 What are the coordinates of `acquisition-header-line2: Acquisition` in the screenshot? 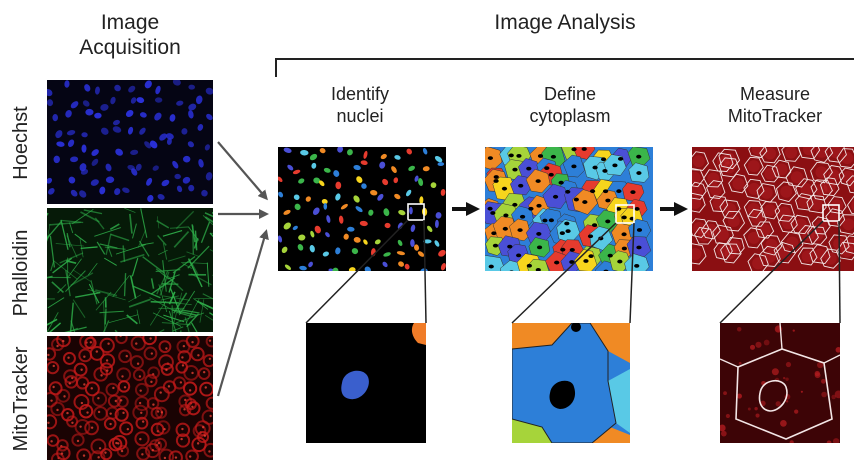 It's located at (130, 47).